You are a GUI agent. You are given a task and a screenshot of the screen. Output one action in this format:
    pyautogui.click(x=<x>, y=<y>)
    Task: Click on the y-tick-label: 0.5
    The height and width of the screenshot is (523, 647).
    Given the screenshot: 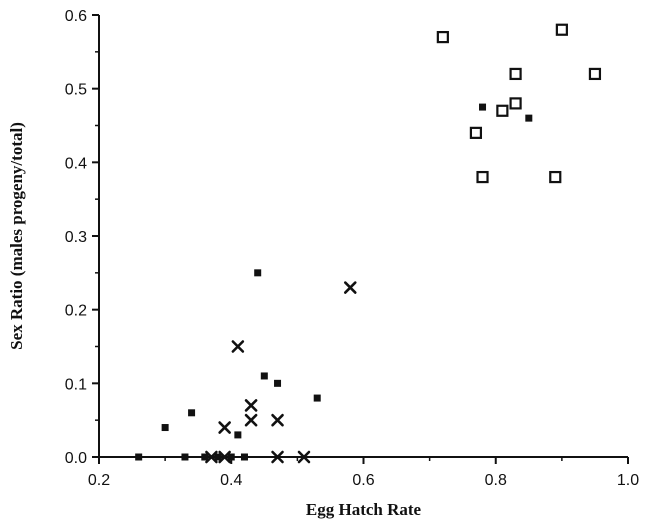 What is the action you would take?
    pyautogui.click(x=76, y=90)
    